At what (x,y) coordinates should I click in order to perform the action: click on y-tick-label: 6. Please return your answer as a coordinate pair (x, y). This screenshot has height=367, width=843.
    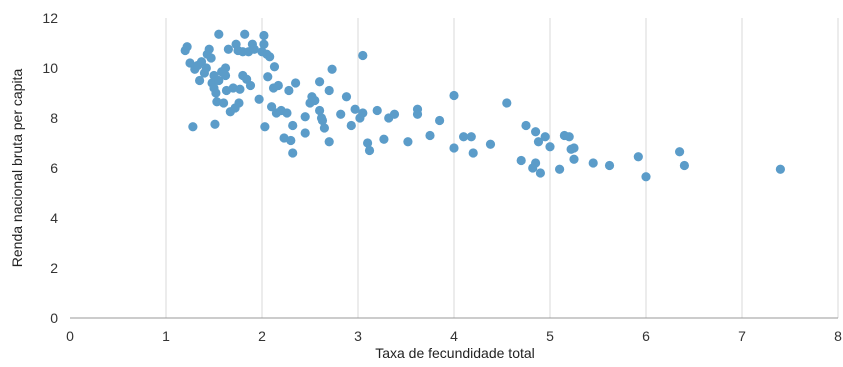
    Looking at the image, I should click on (54, 168).